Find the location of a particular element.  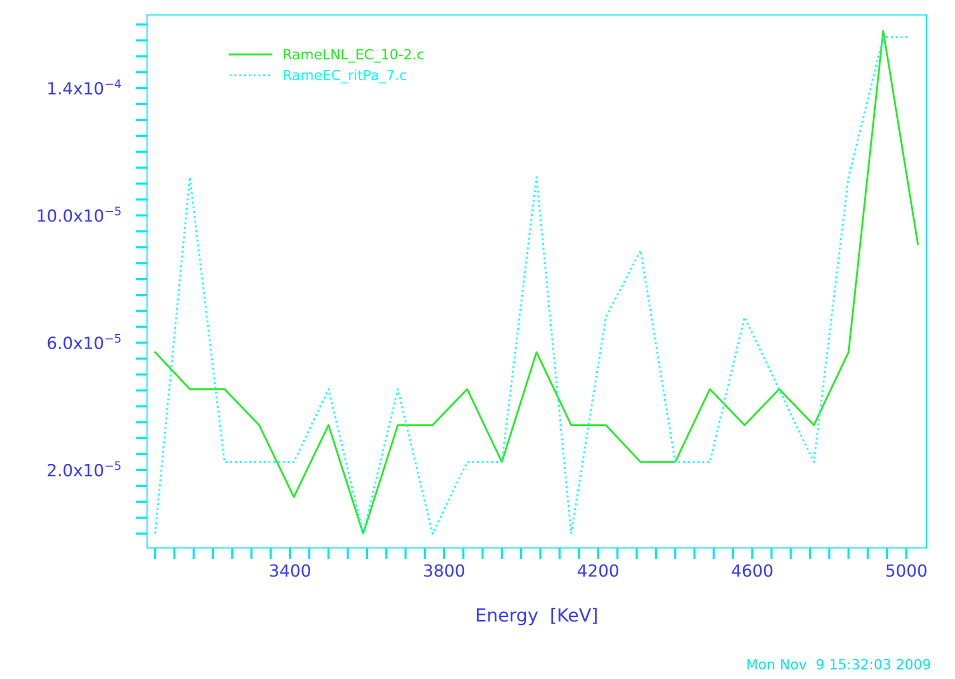

y-tick-label: 10.0x10$^{−5}$ is located at coordinates (79, 214).